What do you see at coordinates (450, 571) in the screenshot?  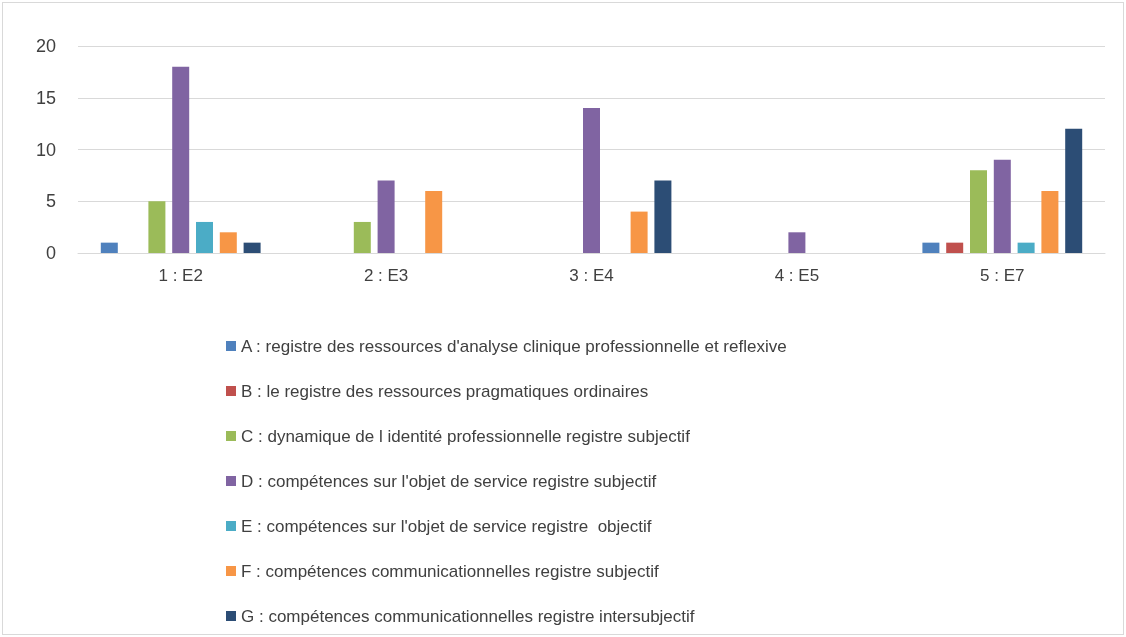 I see `legend-label: F : compétences communicationnelles registre subjectif` at bounding box center [450, 571].